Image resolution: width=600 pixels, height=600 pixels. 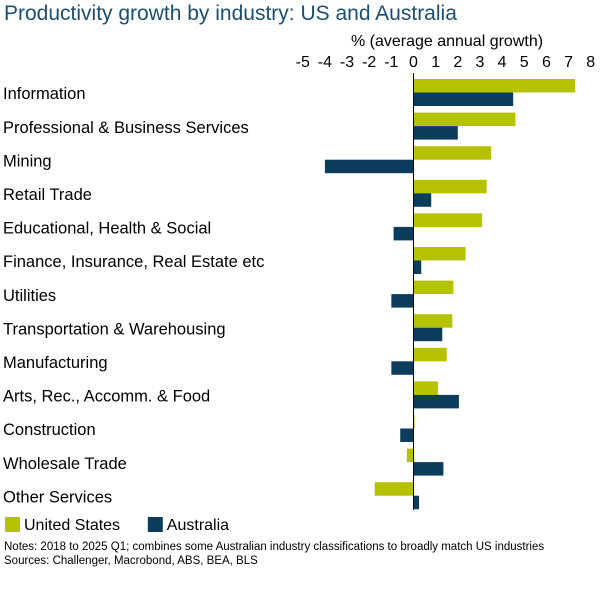 I want to click on x-tick-label: 1, so click(x=435, y=62).